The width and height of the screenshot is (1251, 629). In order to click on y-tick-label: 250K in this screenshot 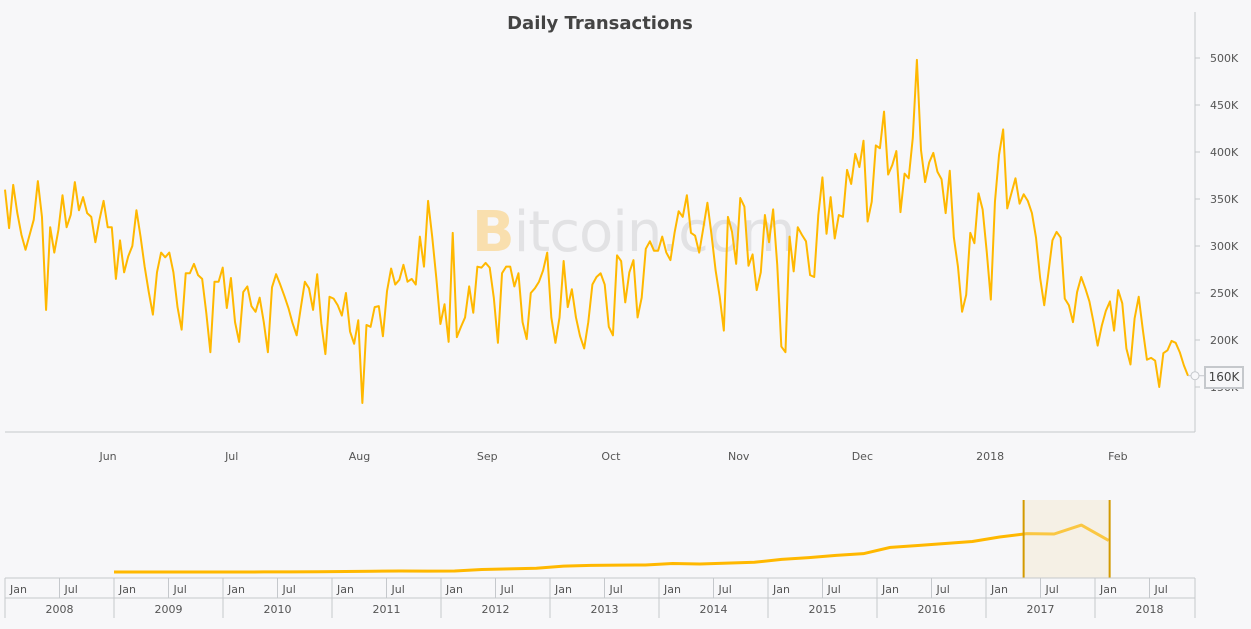, I will do `click(1224, 293)`.